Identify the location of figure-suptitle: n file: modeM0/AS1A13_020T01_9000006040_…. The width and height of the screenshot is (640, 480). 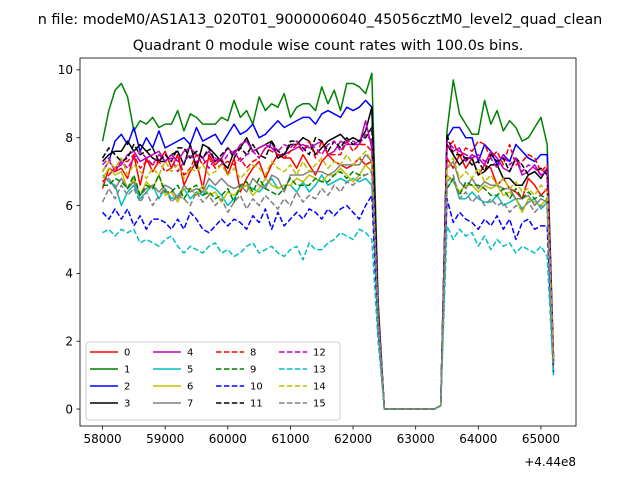
(320, 20).